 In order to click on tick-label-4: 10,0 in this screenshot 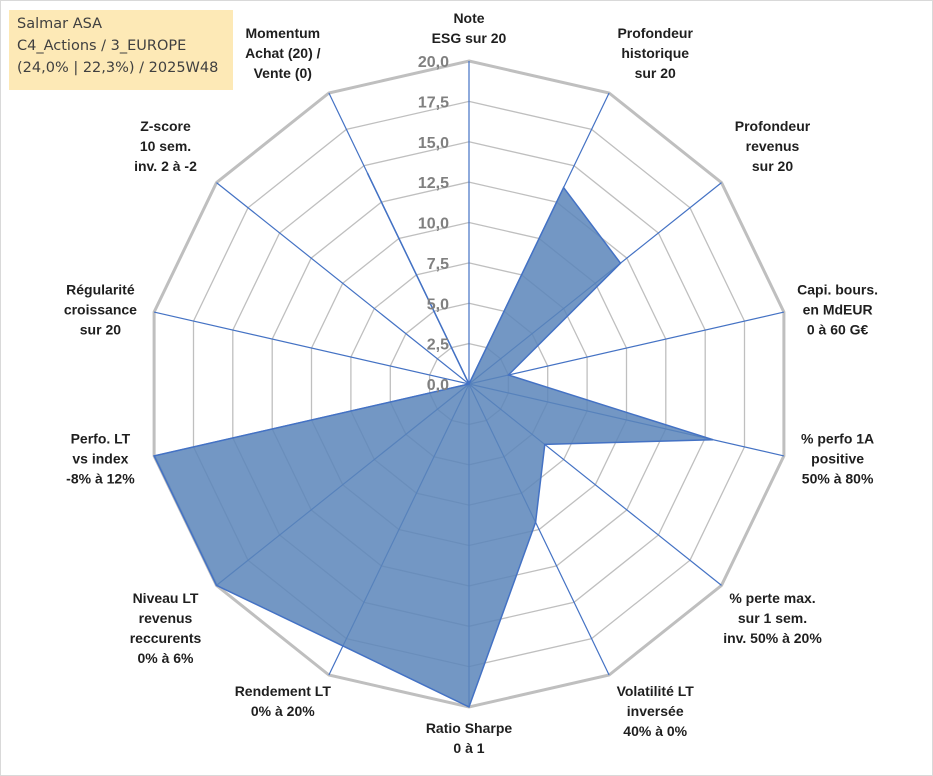, I will do `click(433, 224)`.